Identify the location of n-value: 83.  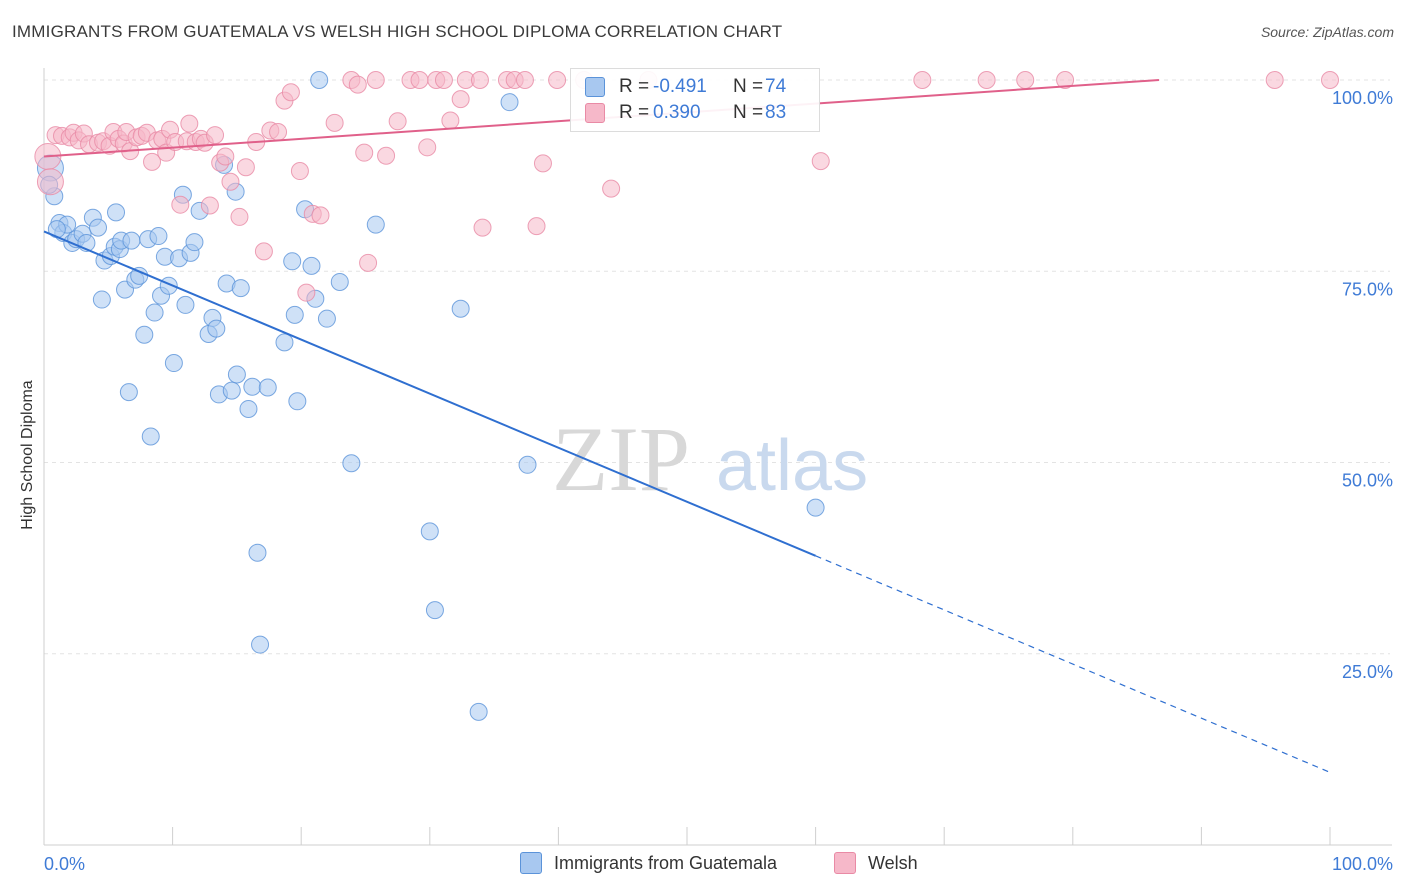
(776, 112).